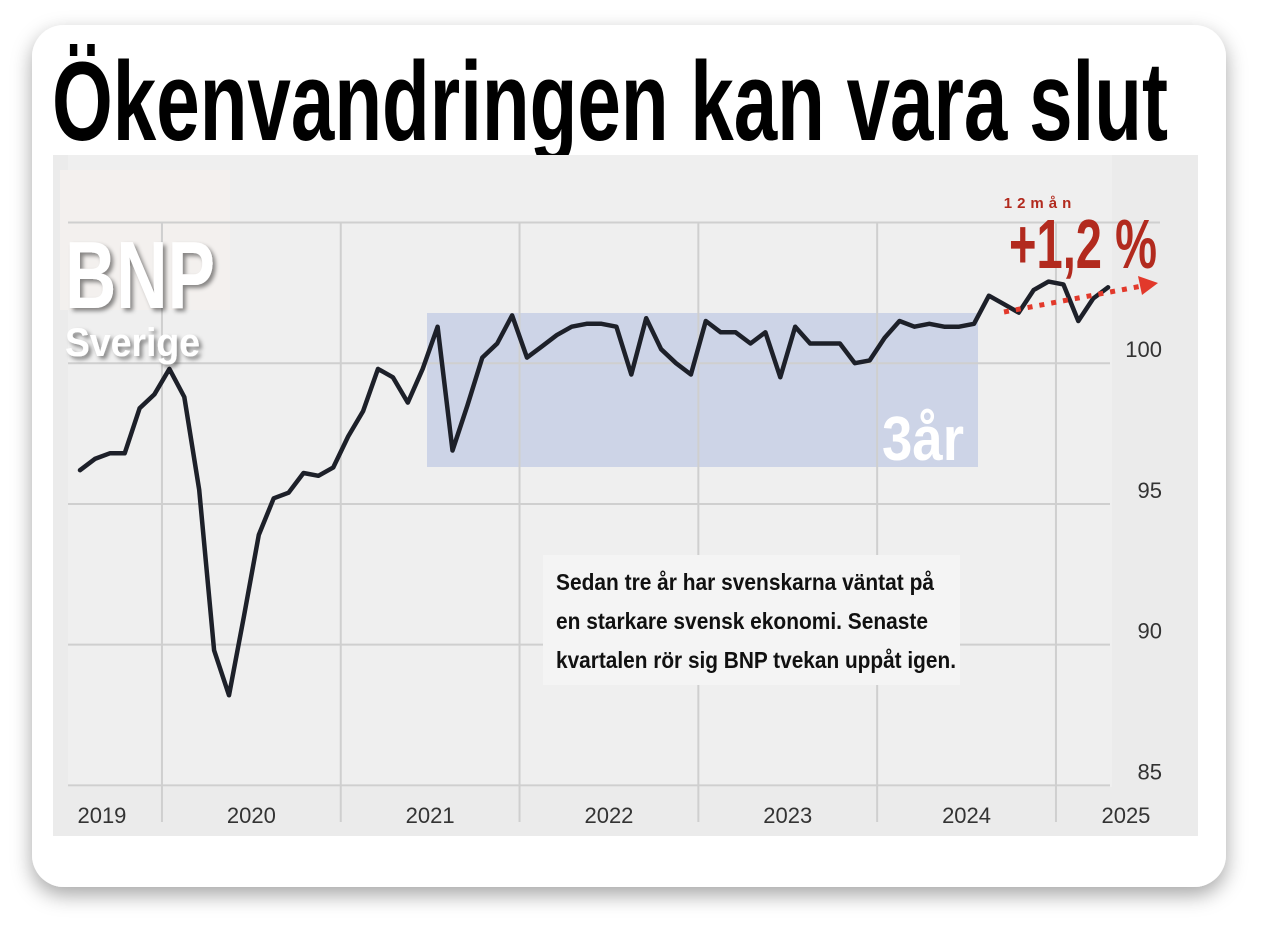  Describe the element at coordinates (1143, 349) in the screenshot. I see `y-tick-label: 100` at that location.